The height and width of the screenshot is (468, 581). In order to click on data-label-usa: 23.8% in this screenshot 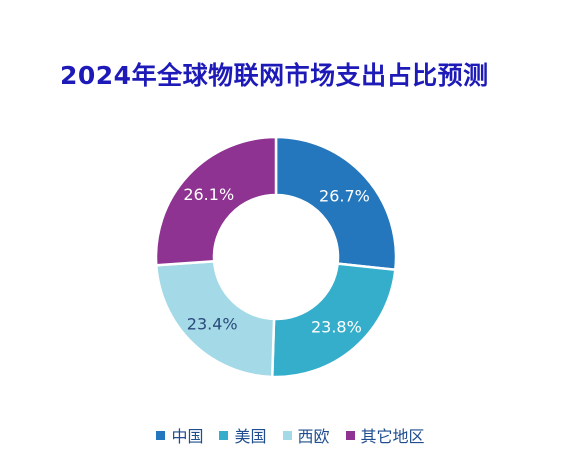, I will do `click(336, 326)`.